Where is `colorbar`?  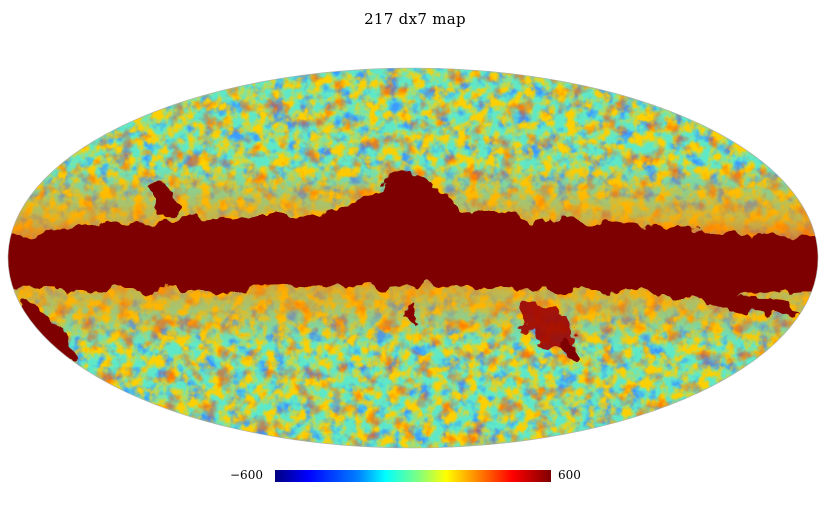
colorbar is located at coordinates (413, 476).